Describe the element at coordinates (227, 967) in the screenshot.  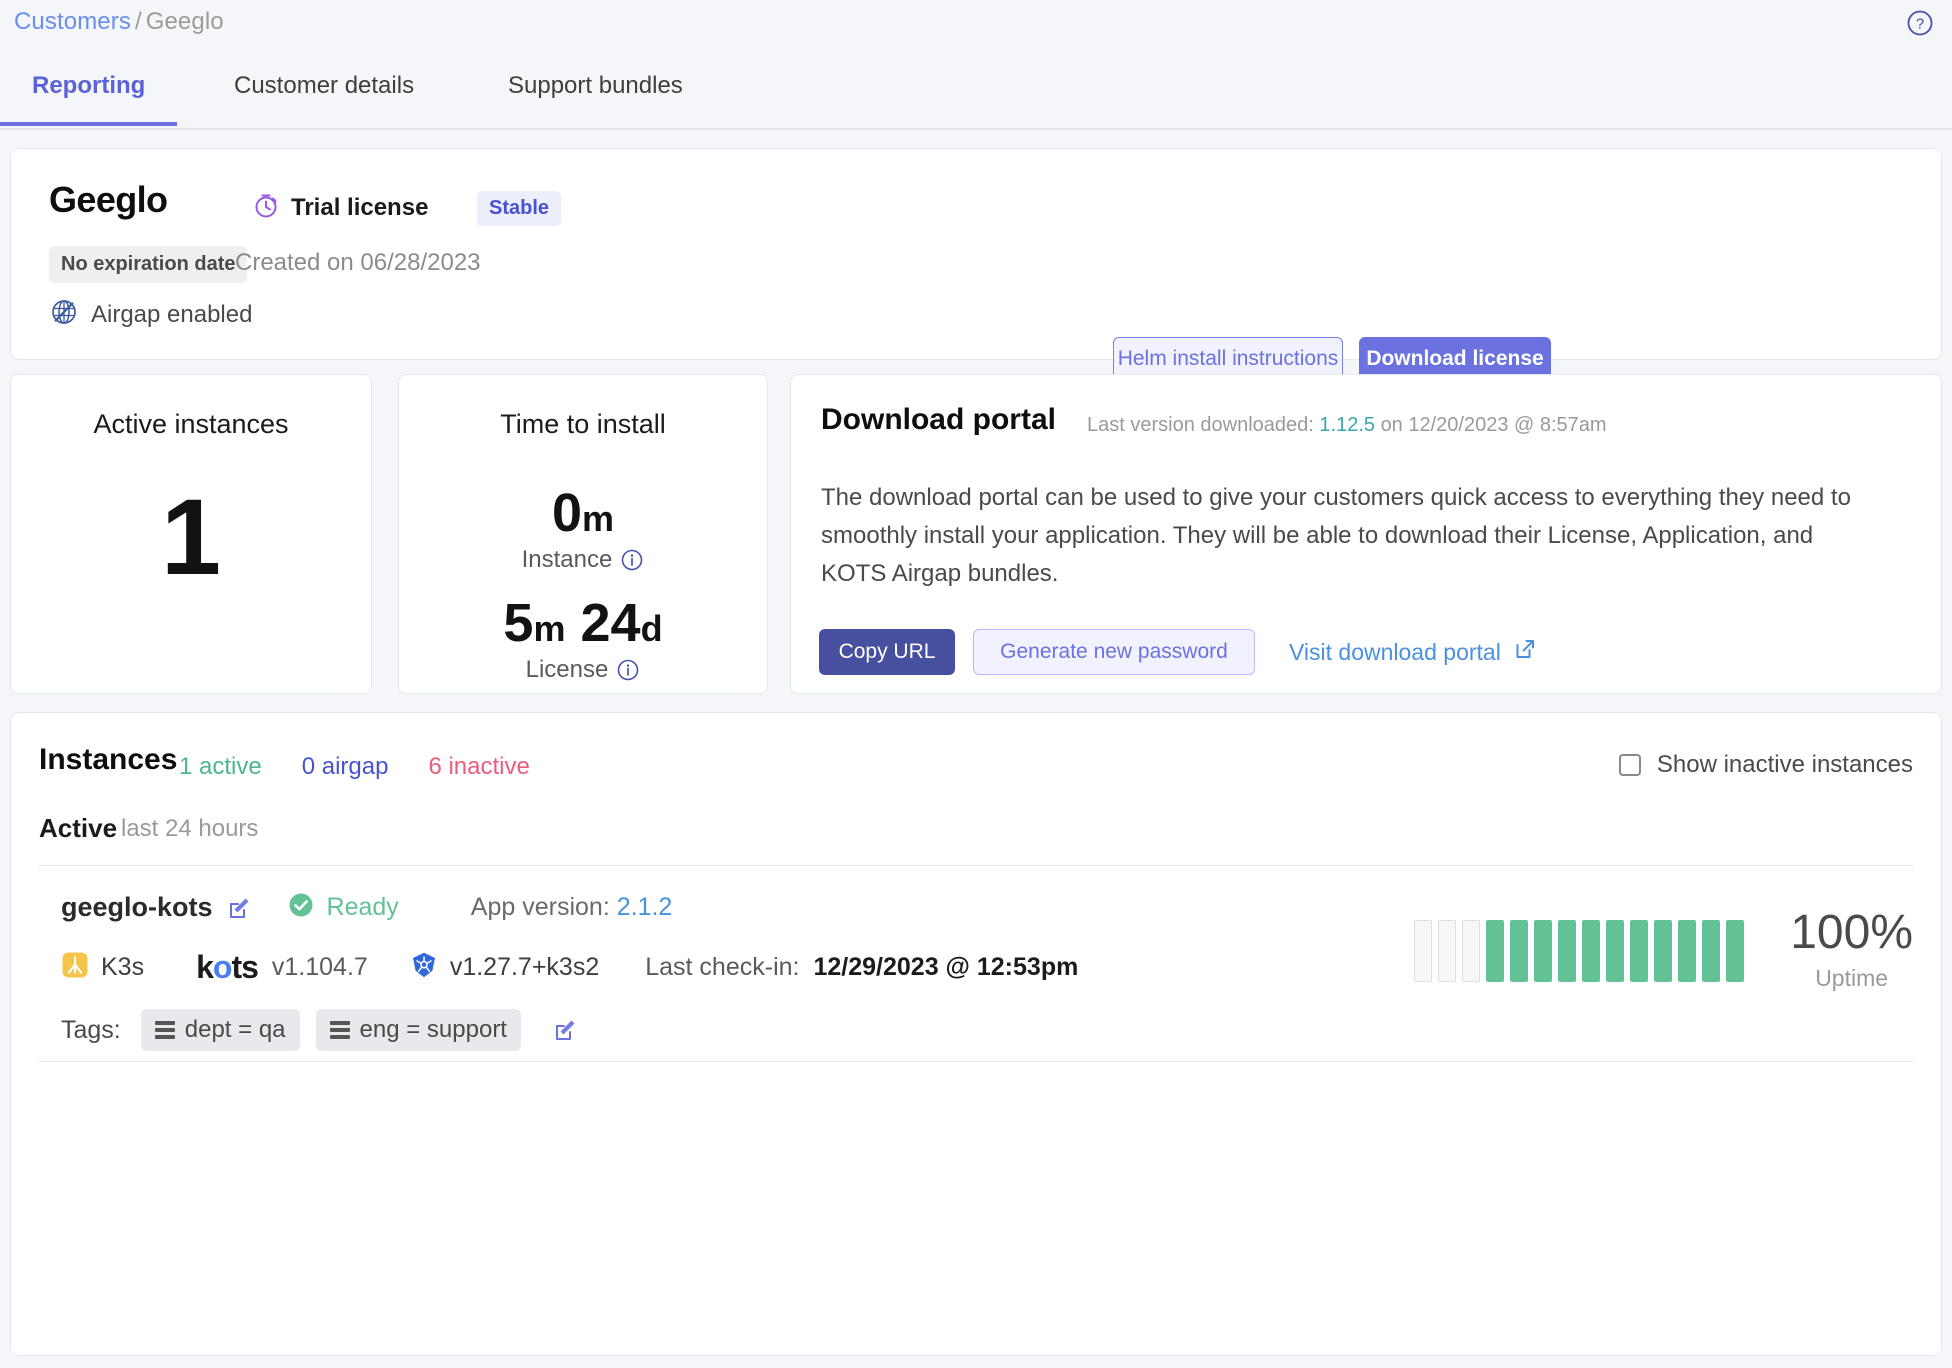
I see `kots-logo: kots` at that location.